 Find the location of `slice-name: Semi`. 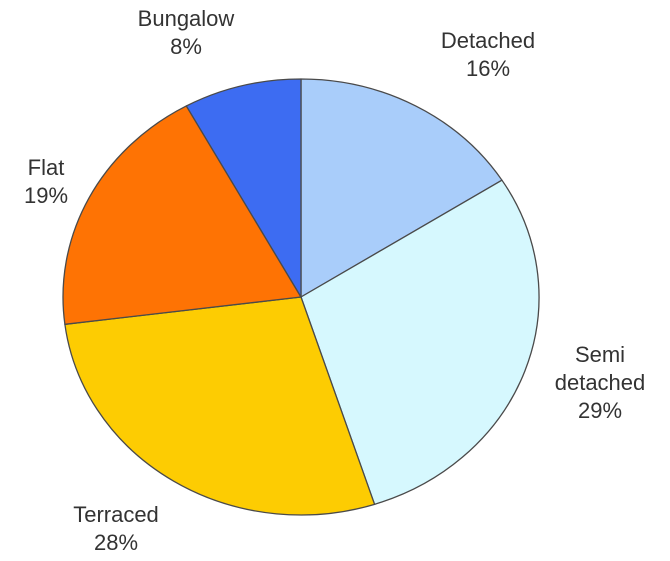

slice-name: Semi is located at coordinates (600, 354).